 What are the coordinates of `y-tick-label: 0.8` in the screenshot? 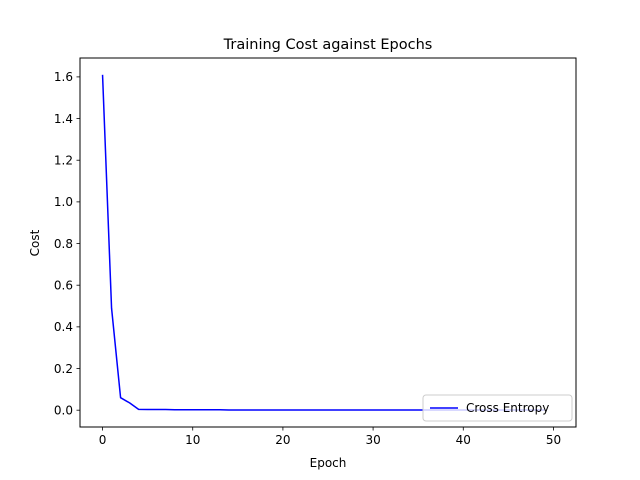 It's located at (63, 244).